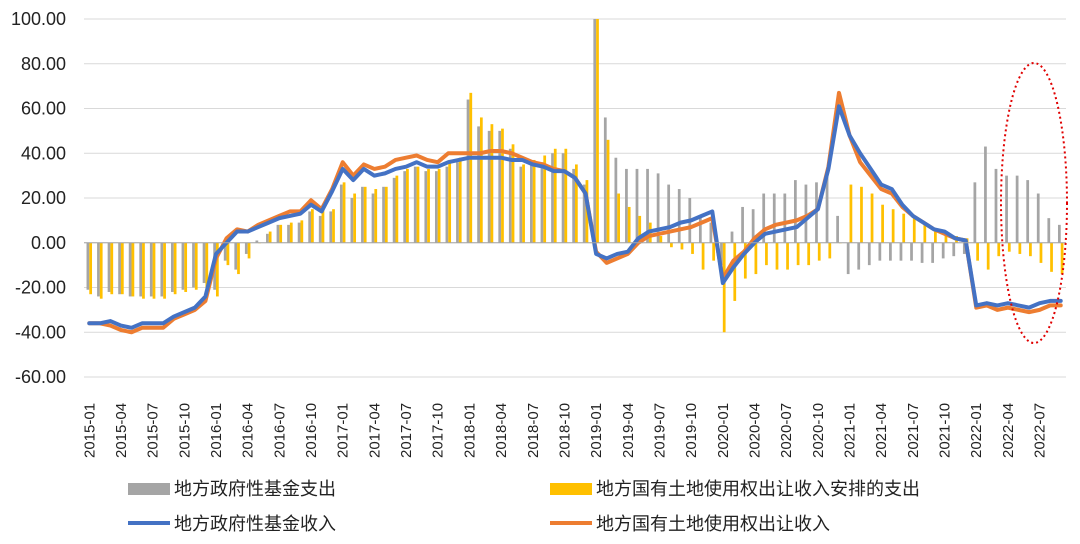 The height and width of the screenshot is (544, 1080). What do you see at coordinates (713, 524) in the screenshot?
I see `legend-label-land-revenue: 地方国有土地使用权出让收入` at bounding box center [713, 524].